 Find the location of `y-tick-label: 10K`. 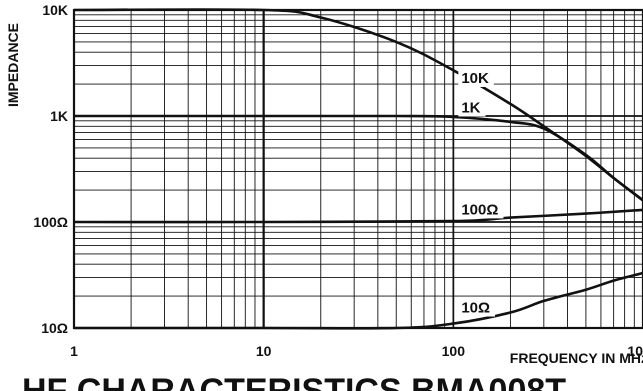

y-tick-label: 10K is located at coordinates (55, 10).